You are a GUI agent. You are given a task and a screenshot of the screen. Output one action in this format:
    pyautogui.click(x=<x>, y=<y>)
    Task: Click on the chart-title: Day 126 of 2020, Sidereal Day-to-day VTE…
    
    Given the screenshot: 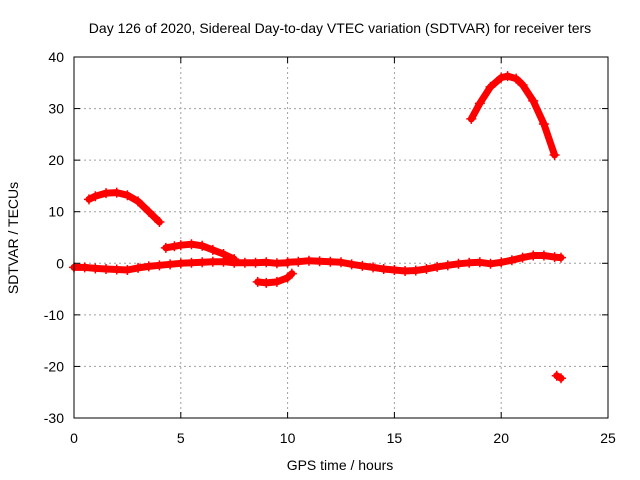 What is the action you would take?
    pyautogui.click(x=340, y=28)
    